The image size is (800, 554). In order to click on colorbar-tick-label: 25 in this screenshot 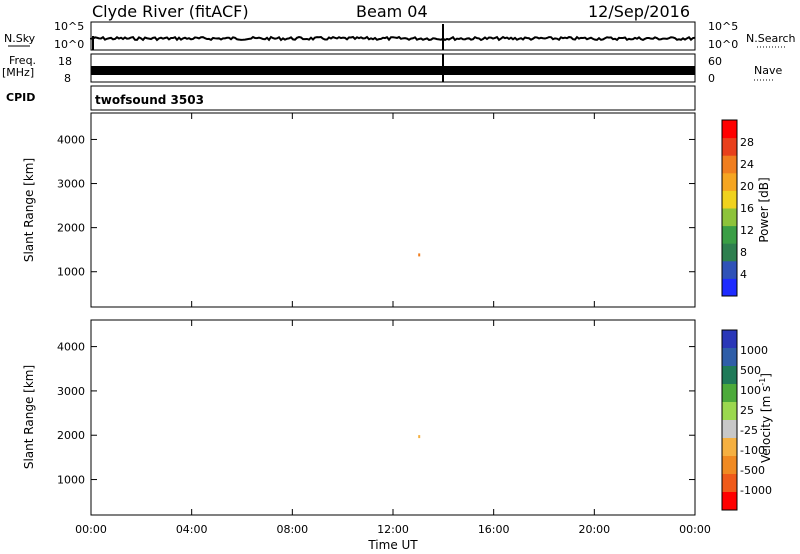, I will do `click(747, 410)`.